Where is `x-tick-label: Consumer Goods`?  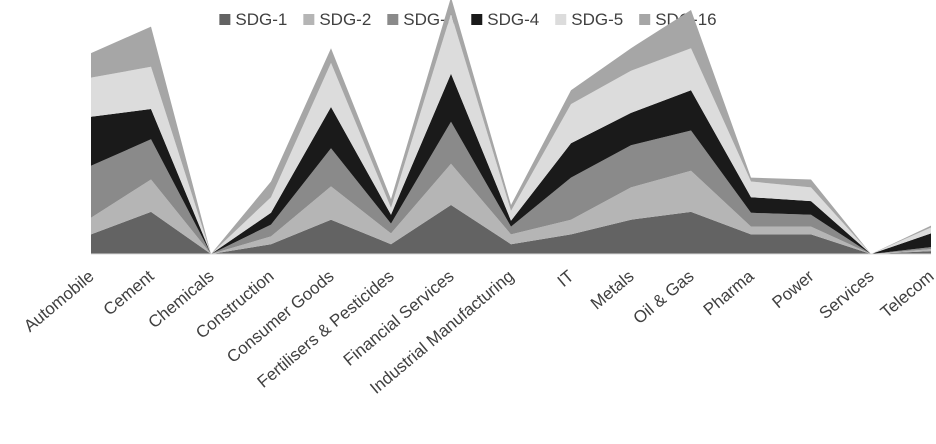 x-tick-label: Consumer Goods is located at coordinates (280, 317).